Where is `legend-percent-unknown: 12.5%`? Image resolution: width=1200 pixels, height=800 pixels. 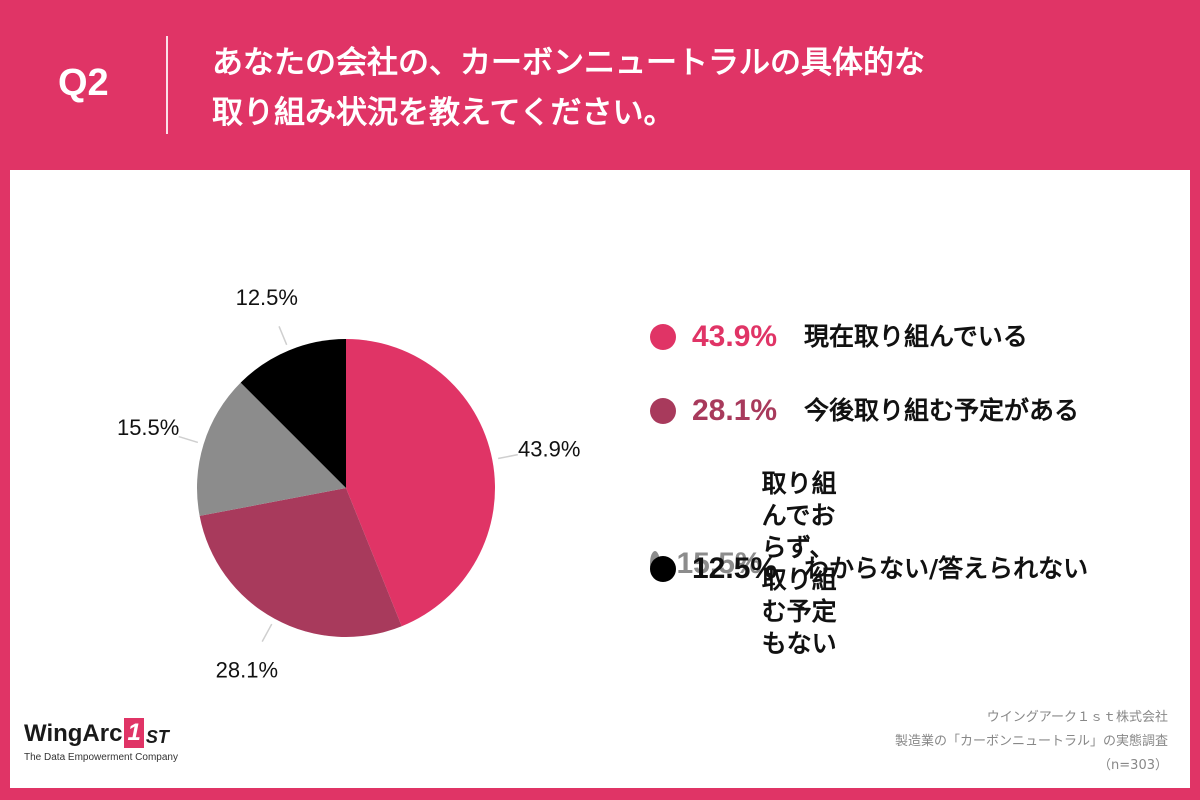 legend-percent-unknown: 12.5% is located at coordinates (735, 568).